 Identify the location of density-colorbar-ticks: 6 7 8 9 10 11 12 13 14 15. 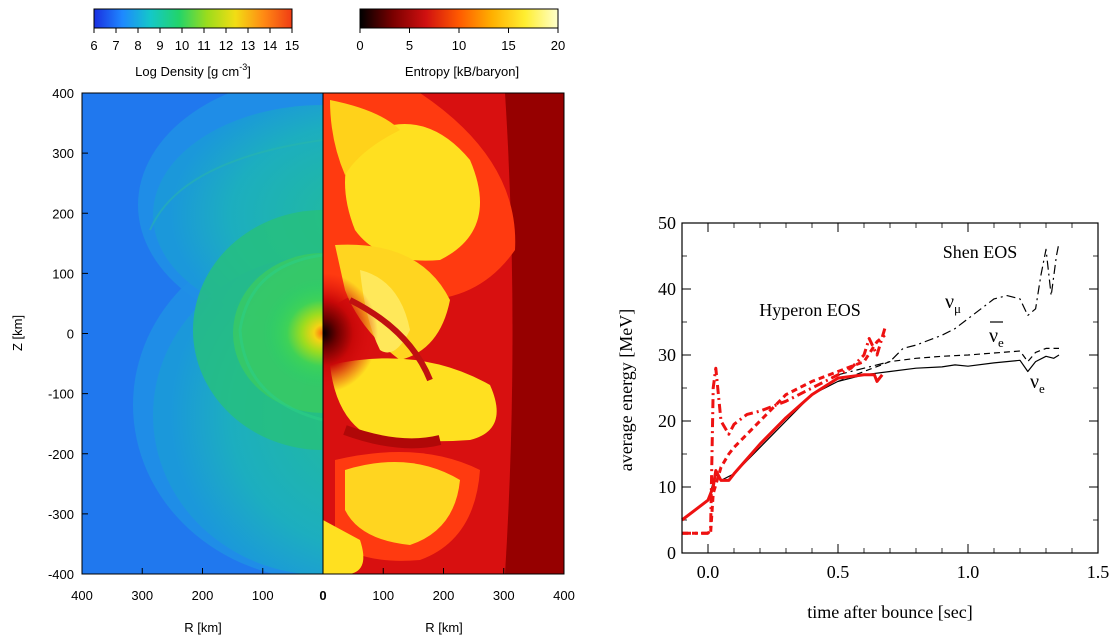
(194, 40).